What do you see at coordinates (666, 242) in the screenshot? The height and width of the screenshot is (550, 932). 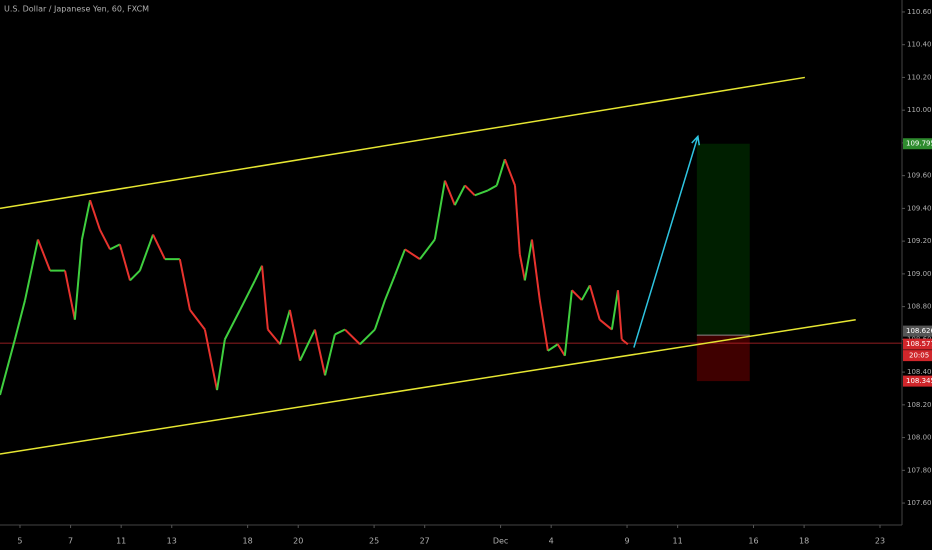 I see `forecast-arrow` at bounding box center [666, 242].